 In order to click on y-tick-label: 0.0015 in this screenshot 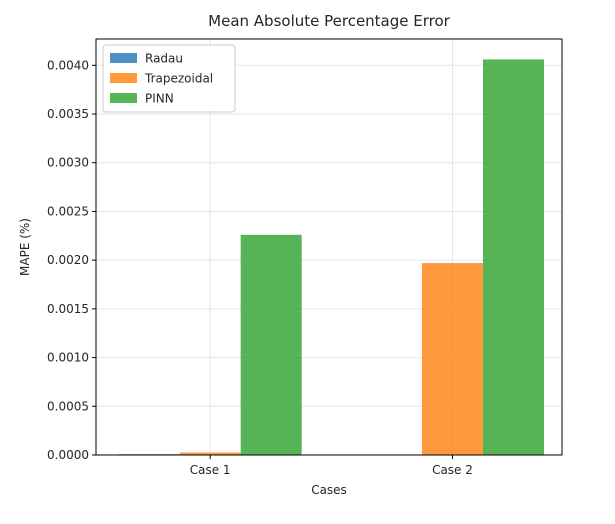, I will do `click(68, 309)`.